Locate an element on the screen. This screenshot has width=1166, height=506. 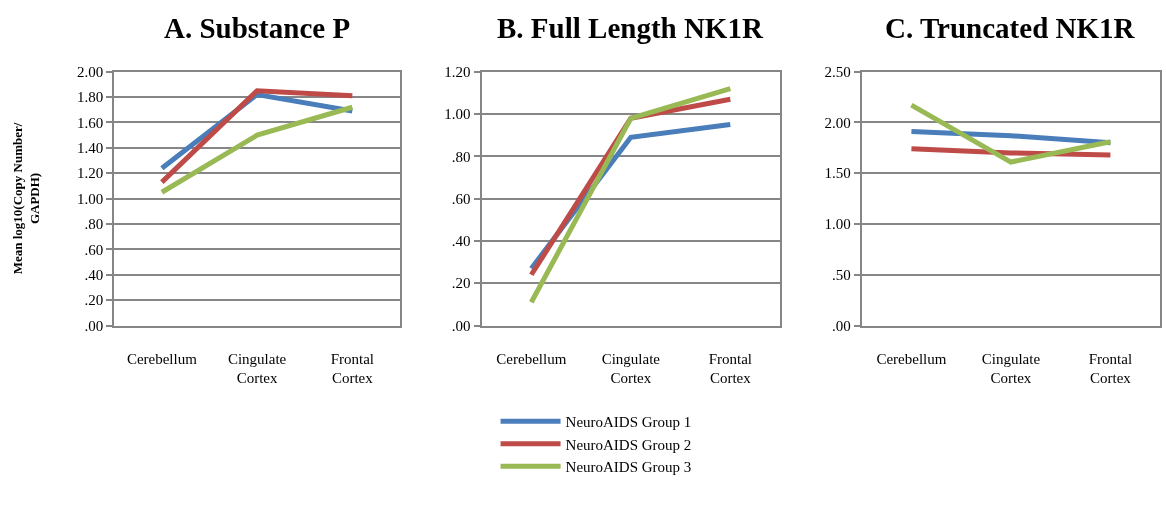
y-axis-title: Mean log10(Copy Number/ GAPDH) is located at coordinates (26, 198).